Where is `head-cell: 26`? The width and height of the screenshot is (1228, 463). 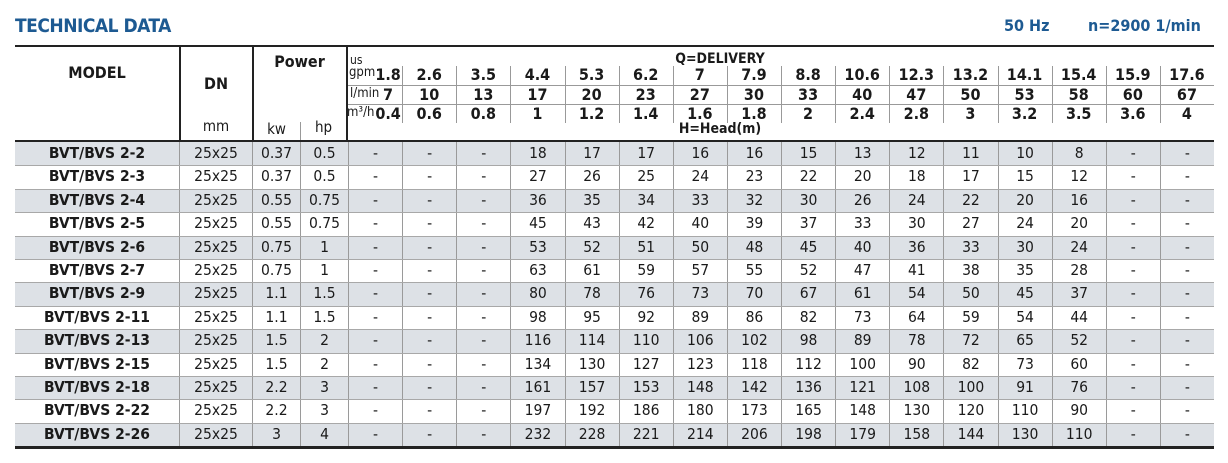
head-cell: 26 is located at coordinates (591, 177).